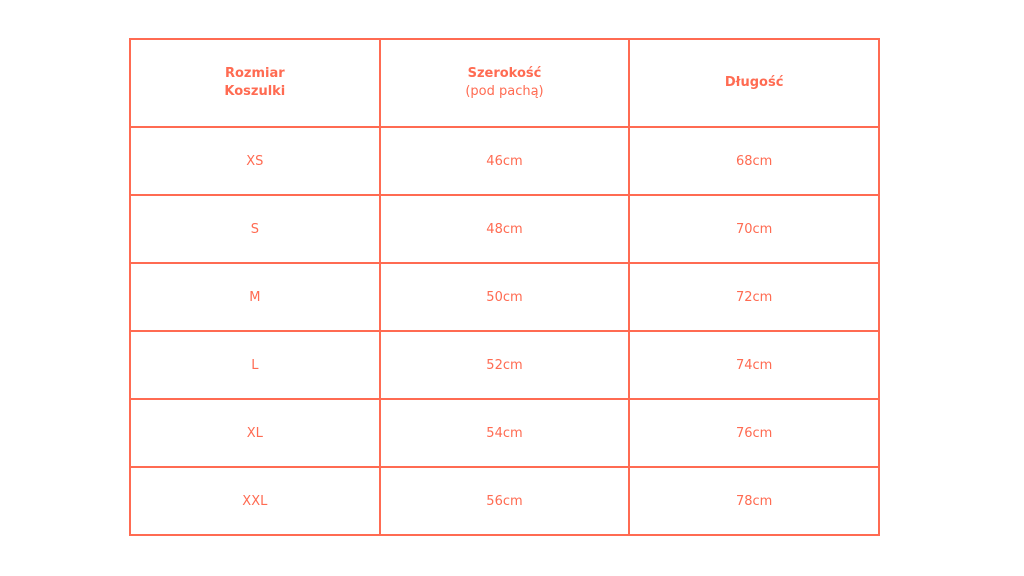  Describe the element at coordinates (254, 73) in the screenshot. I see `header-size-line1: Rozmiar` at that location.